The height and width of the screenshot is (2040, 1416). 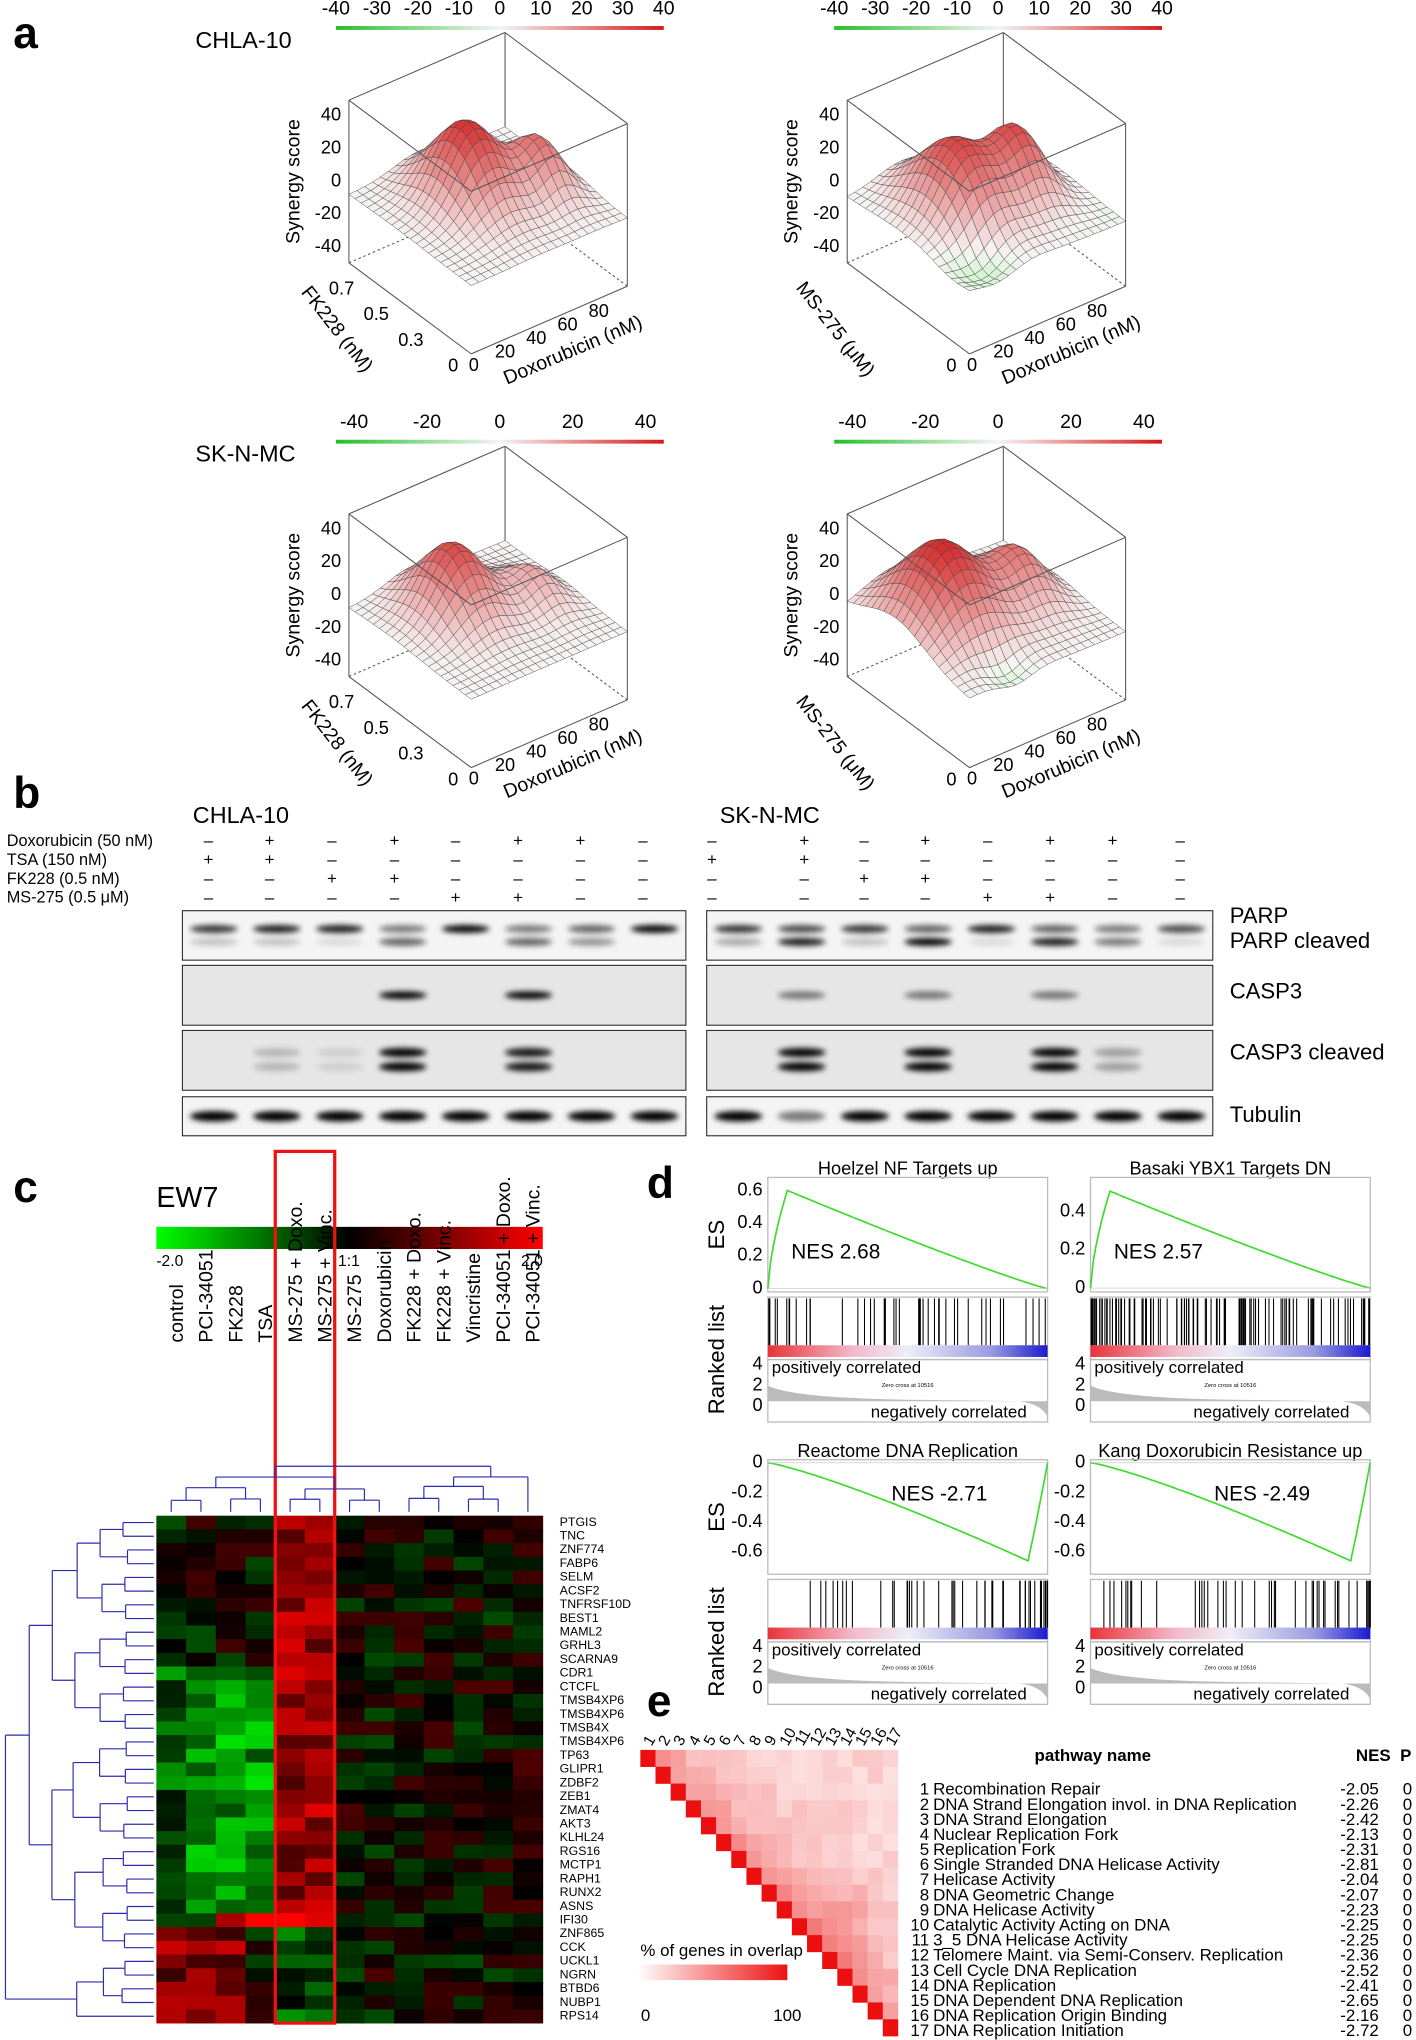 I want to click on pathway-name: Helicase Activity, so click(x=994, y=1879).